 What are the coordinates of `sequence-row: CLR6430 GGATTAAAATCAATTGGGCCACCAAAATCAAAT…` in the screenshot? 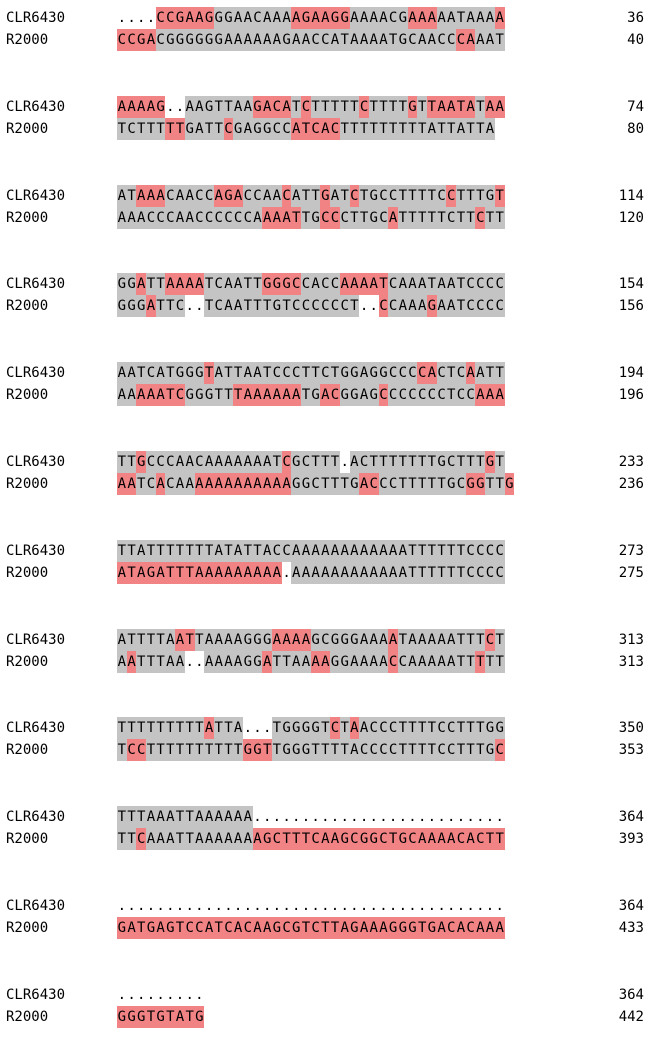 It's located at (325, 284).